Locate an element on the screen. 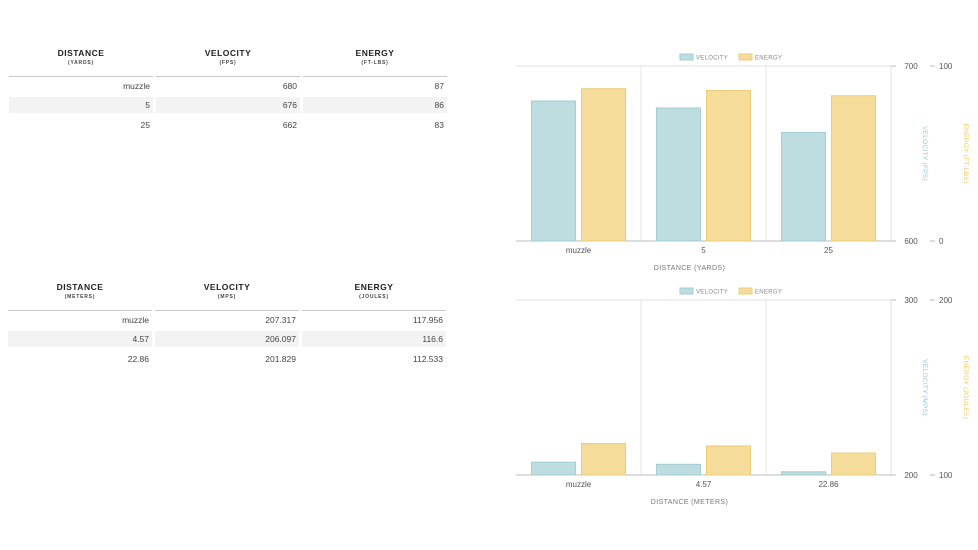 Image resolution: width=978 pixels, height=550 pixels. cell-velocity: 206.097 is located at coordinates (227, 339).